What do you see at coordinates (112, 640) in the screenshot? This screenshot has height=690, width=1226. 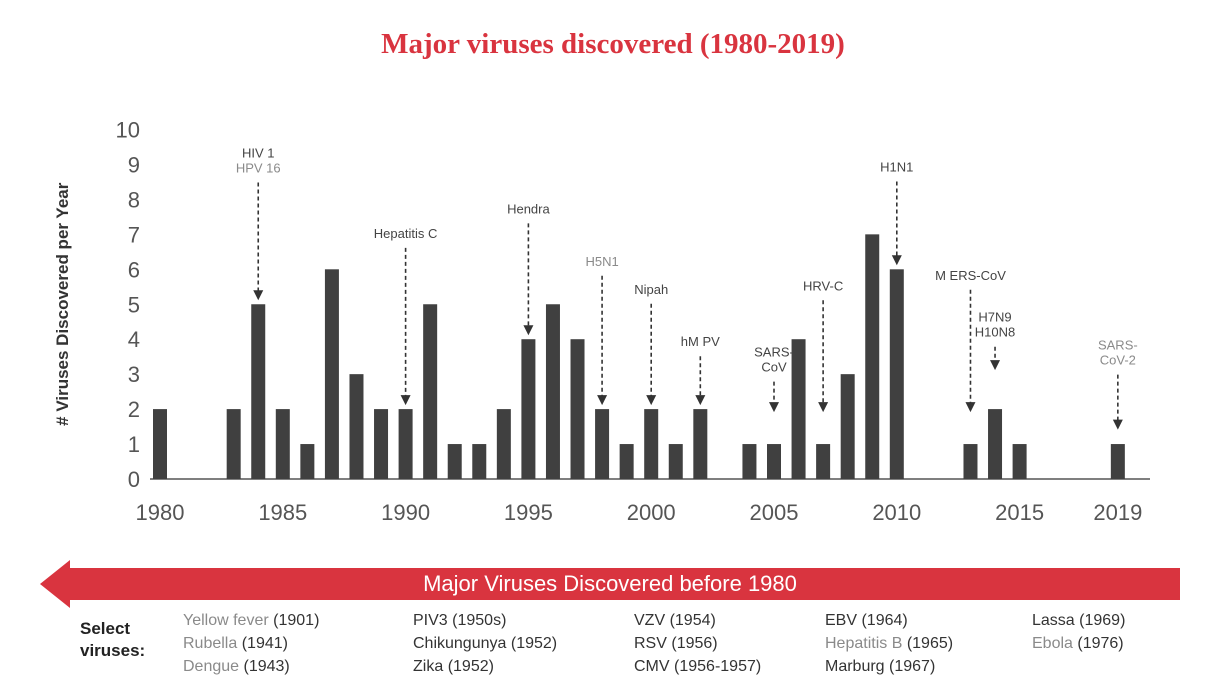 I see `select-viruses-label: Select viruses:` at bounding box center [112, 640].